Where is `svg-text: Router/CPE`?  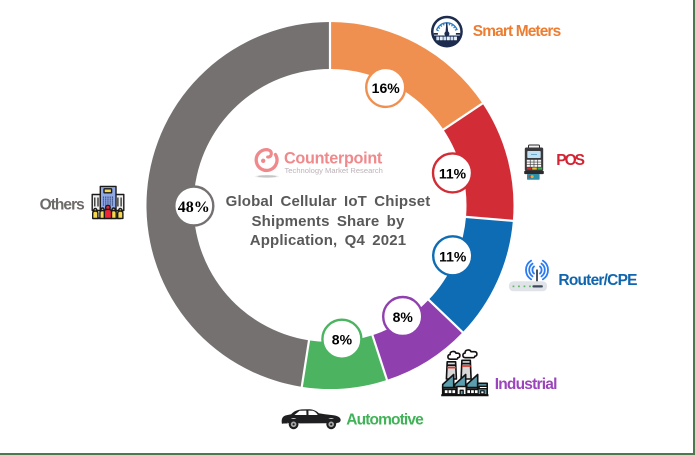 svg-text: Router/CPE is located at coordinates (597, 280).